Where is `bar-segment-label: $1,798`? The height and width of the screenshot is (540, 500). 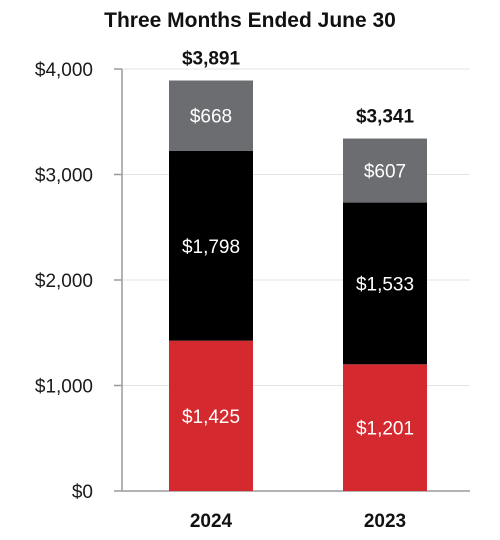
bar-segment-label: $1,798 is located at coordinates (211, 247).